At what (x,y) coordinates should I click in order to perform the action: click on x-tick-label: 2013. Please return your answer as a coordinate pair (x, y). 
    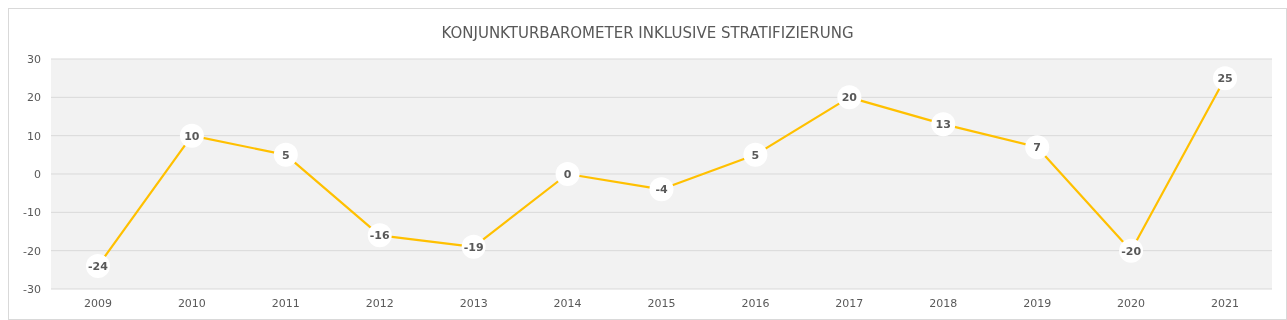
    Looking at the image, I should click on (473, 303).